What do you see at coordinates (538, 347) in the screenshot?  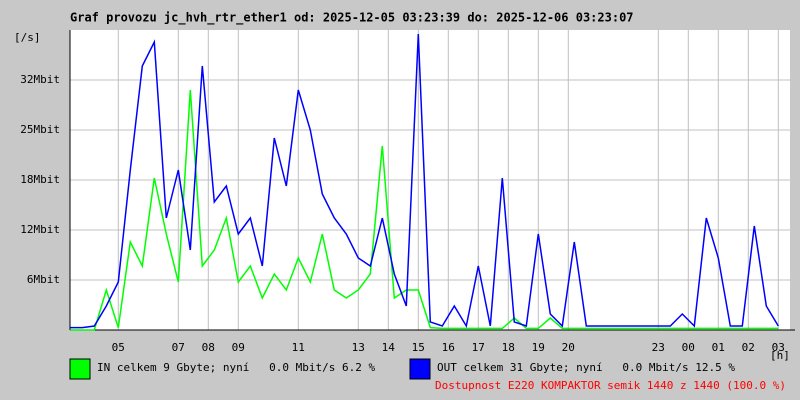 I see `x-tick-label: 19` at bounding box center [538, 347].